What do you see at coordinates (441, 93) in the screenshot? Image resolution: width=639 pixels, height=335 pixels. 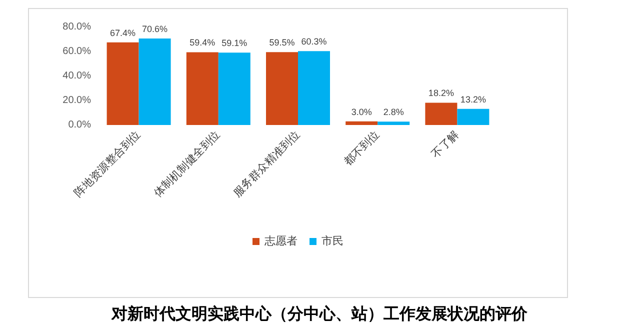 I see `data-label: 18.2%` at bounding box center [441, 93].